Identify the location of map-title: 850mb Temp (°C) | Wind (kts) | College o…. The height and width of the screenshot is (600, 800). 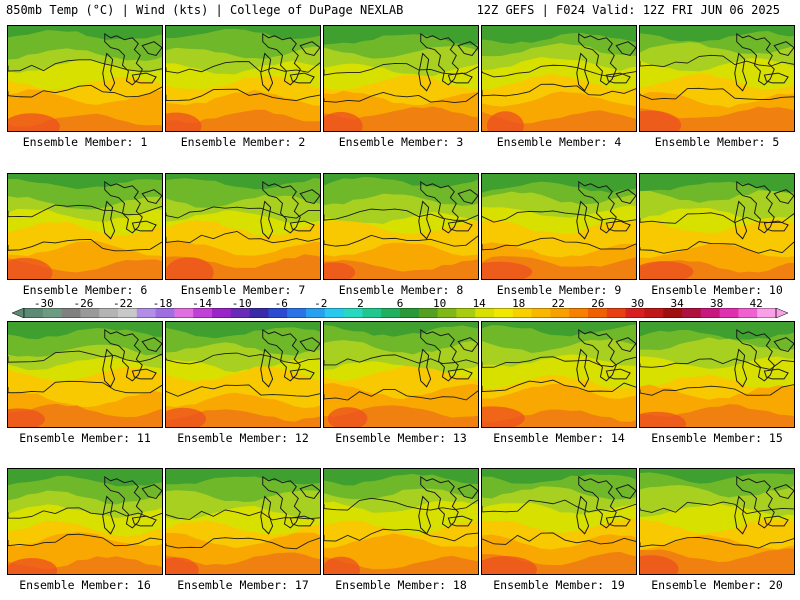
(205, 10).